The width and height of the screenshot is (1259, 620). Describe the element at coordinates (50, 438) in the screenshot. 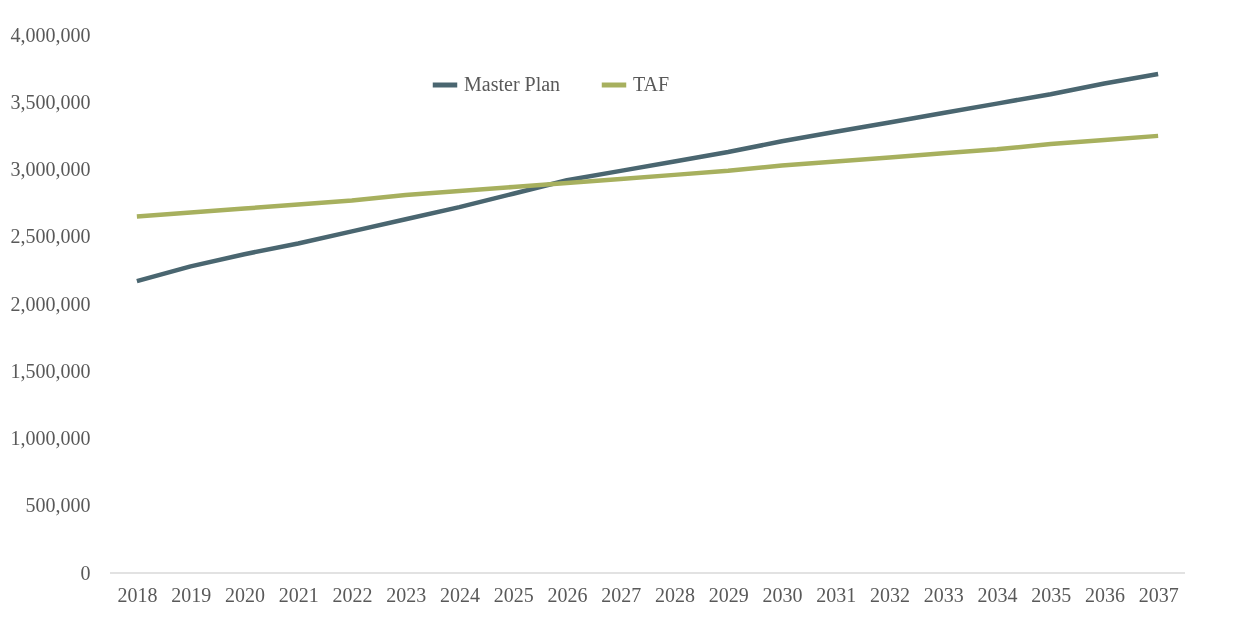

I see `y-tick-label: 1,000,000` at that location.